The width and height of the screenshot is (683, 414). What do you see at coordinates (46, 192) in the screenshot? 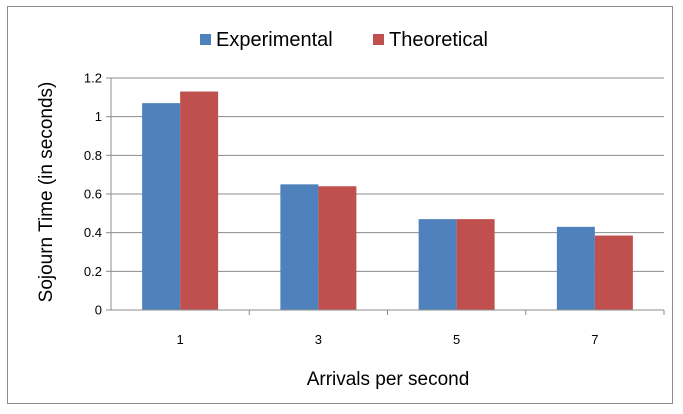
I see `y-axis-title: Sojourn Time (in seconds)` at bounding box center [46, 192].